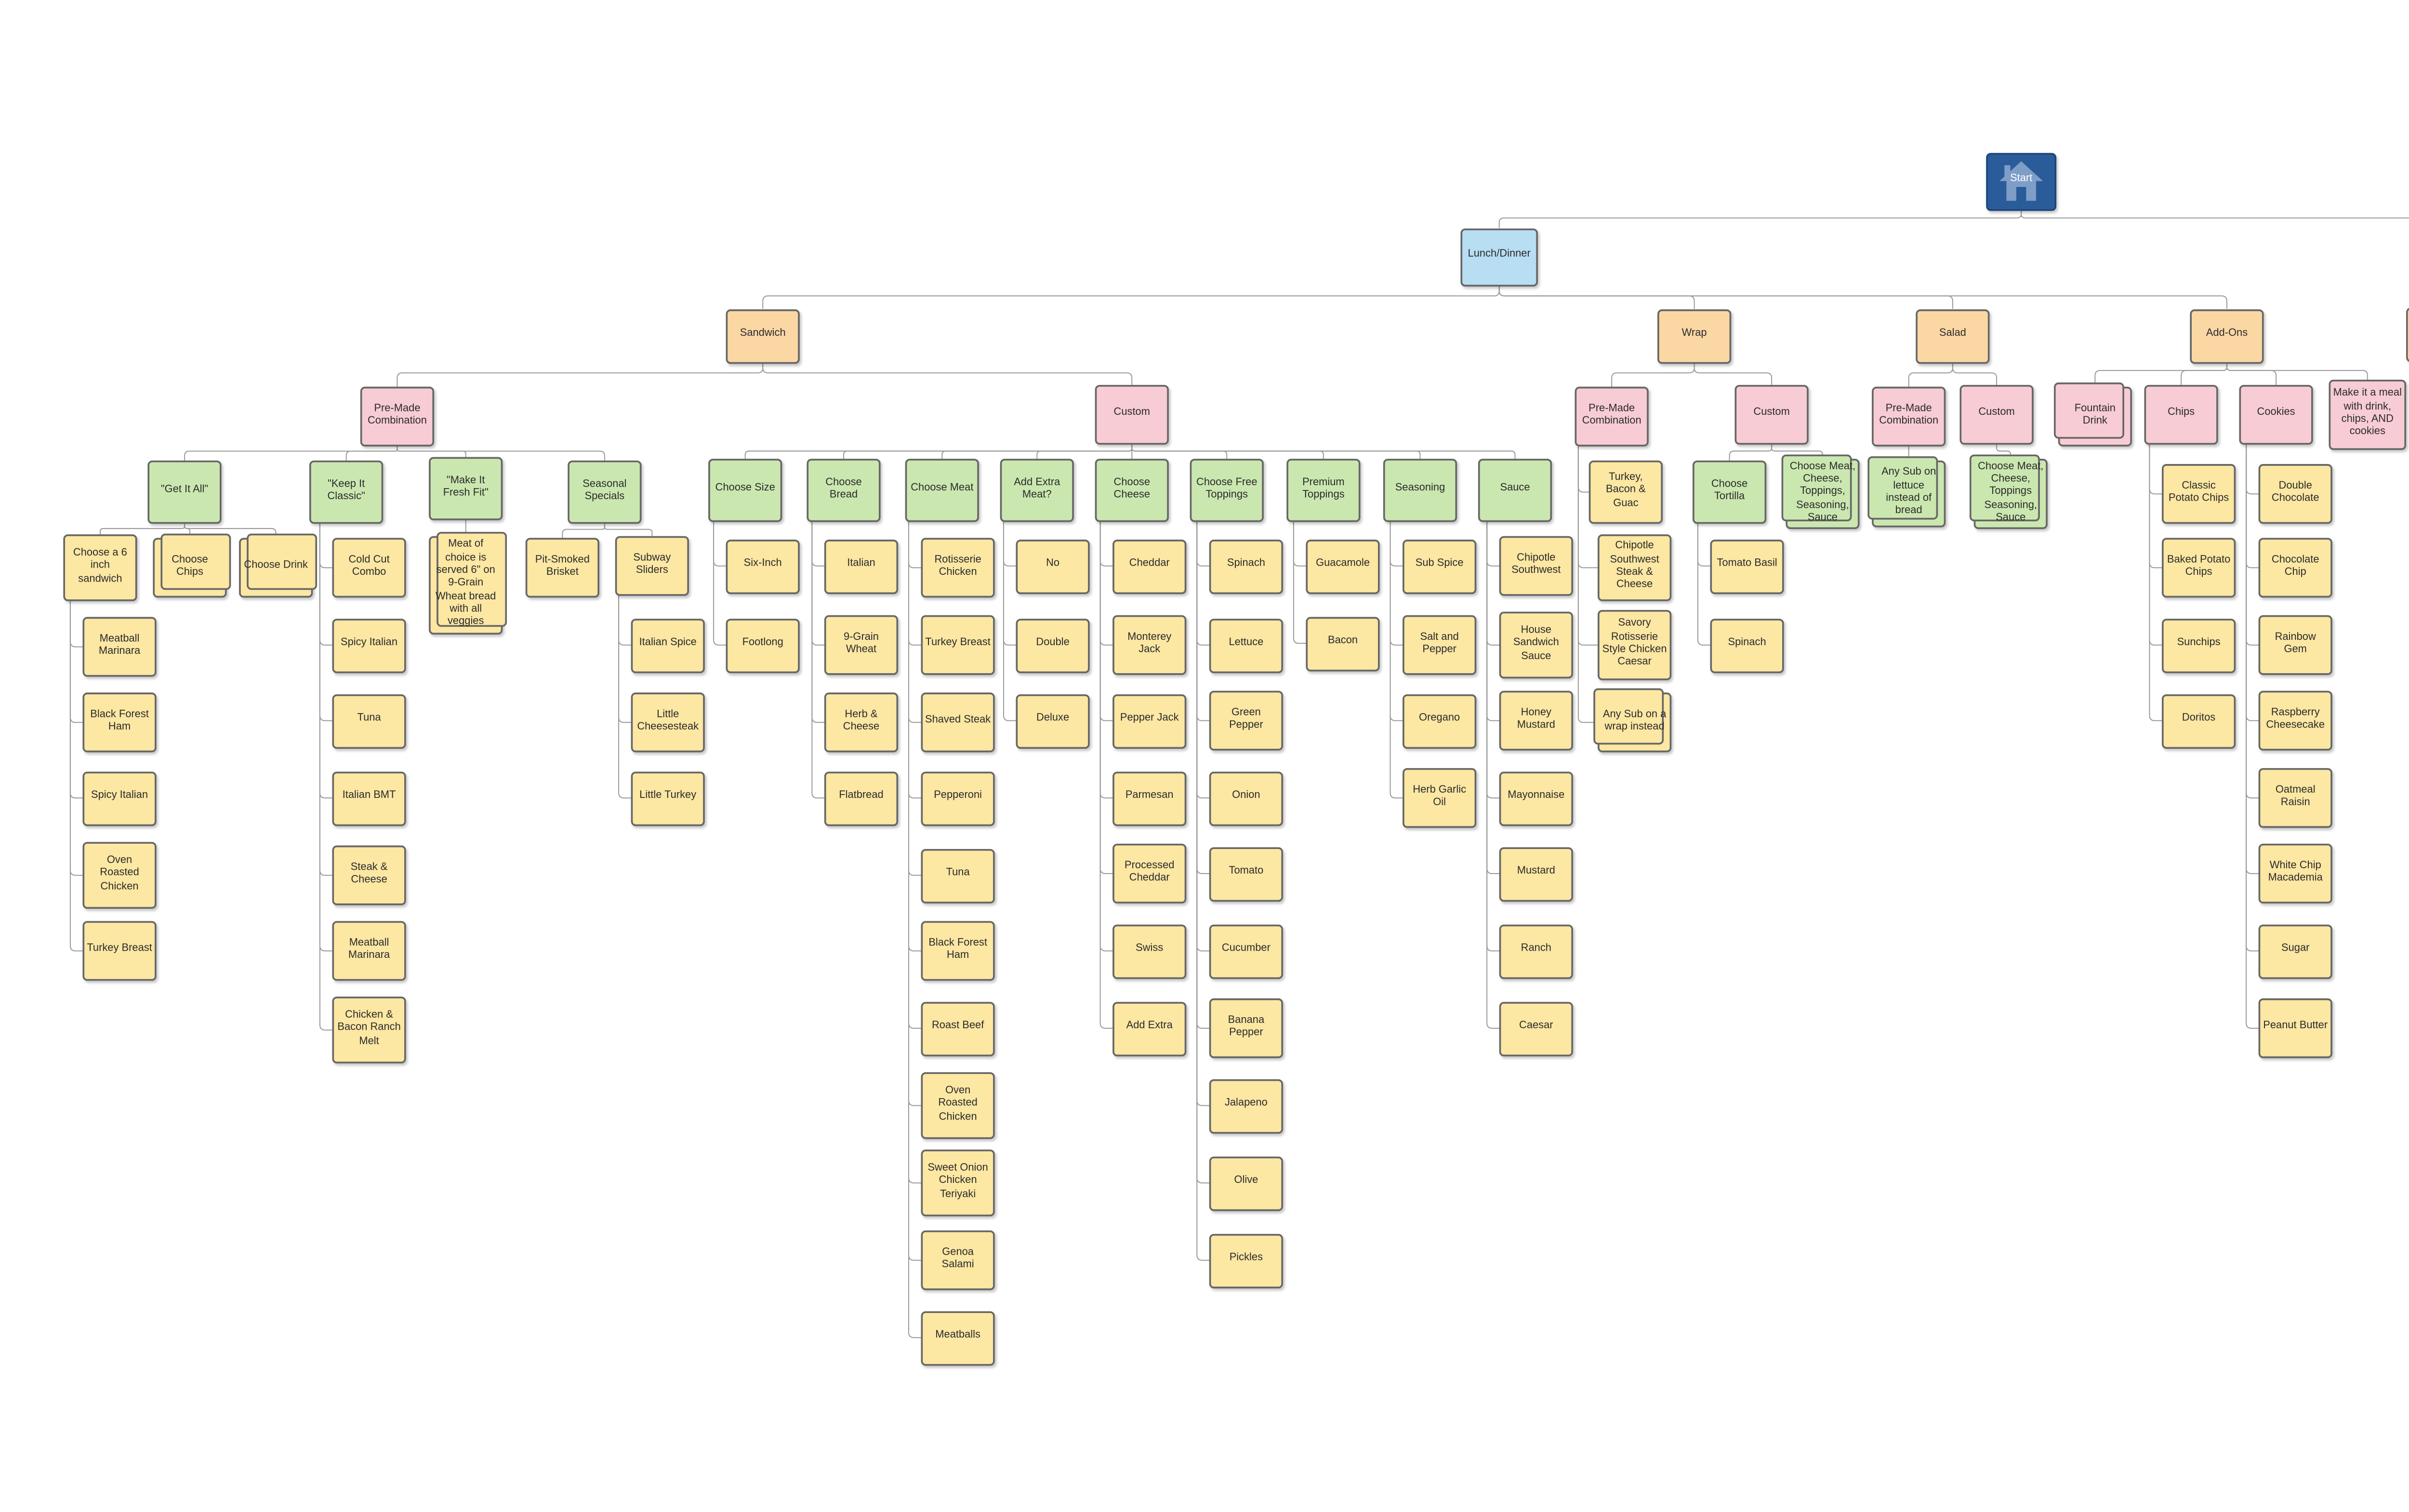  I want to click on node-label: Parmesan, so click(1149, 796).